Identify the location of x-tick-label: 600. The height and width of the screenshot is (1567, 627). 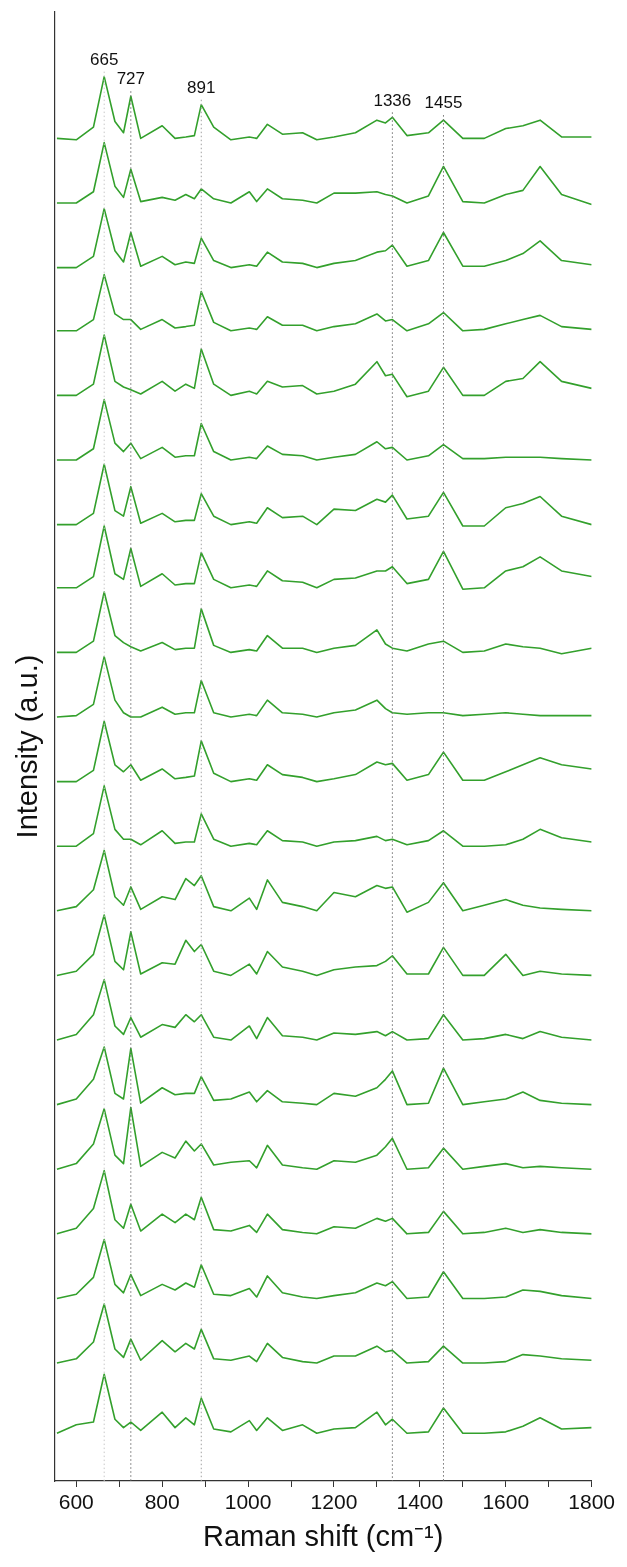
(76, 1502).